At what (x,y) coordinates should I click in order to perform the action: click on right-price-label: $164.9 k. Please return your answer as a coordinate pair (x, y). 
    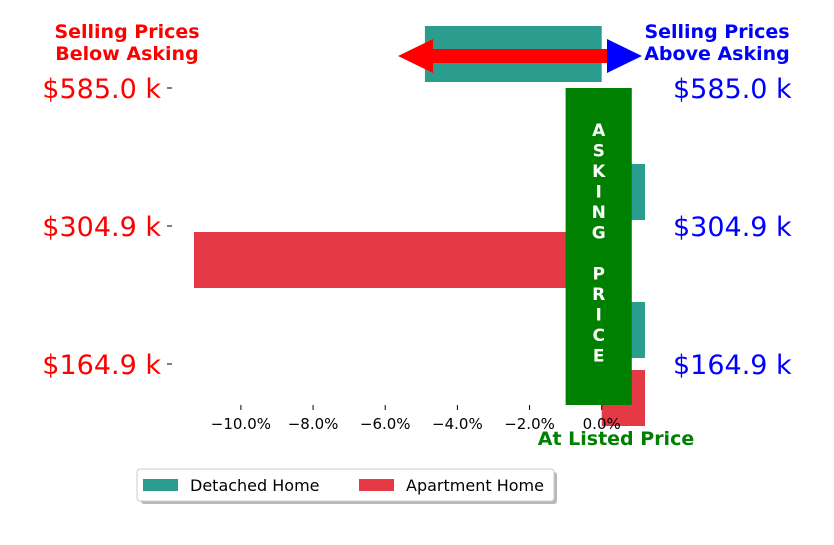
    Looking at the image, I should click on (732, 365).